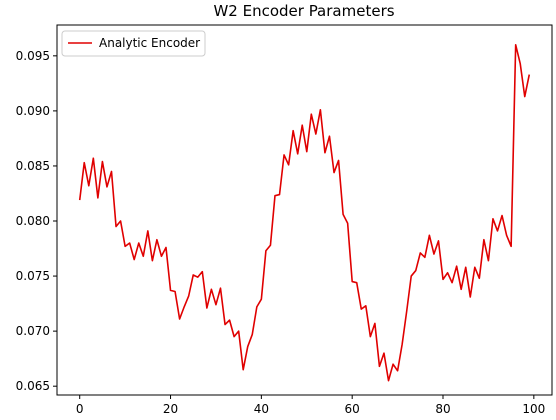 Image resolution: width=556 pixels, height=420 pixels. I want to click on y-tick-label: 0.070, so click(33, 331).